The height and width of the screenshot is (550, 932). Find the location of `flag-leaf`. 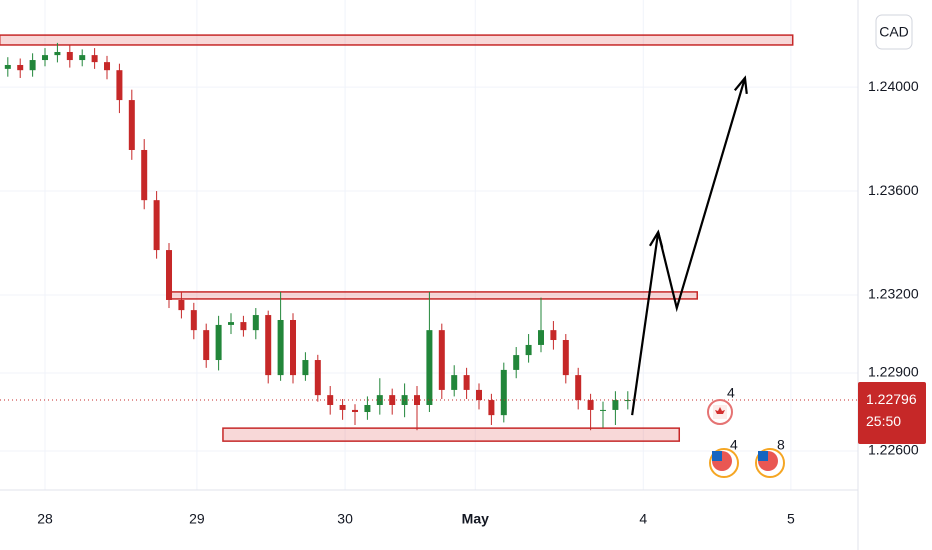

flag-leaf is located at coordinates (720, 410).